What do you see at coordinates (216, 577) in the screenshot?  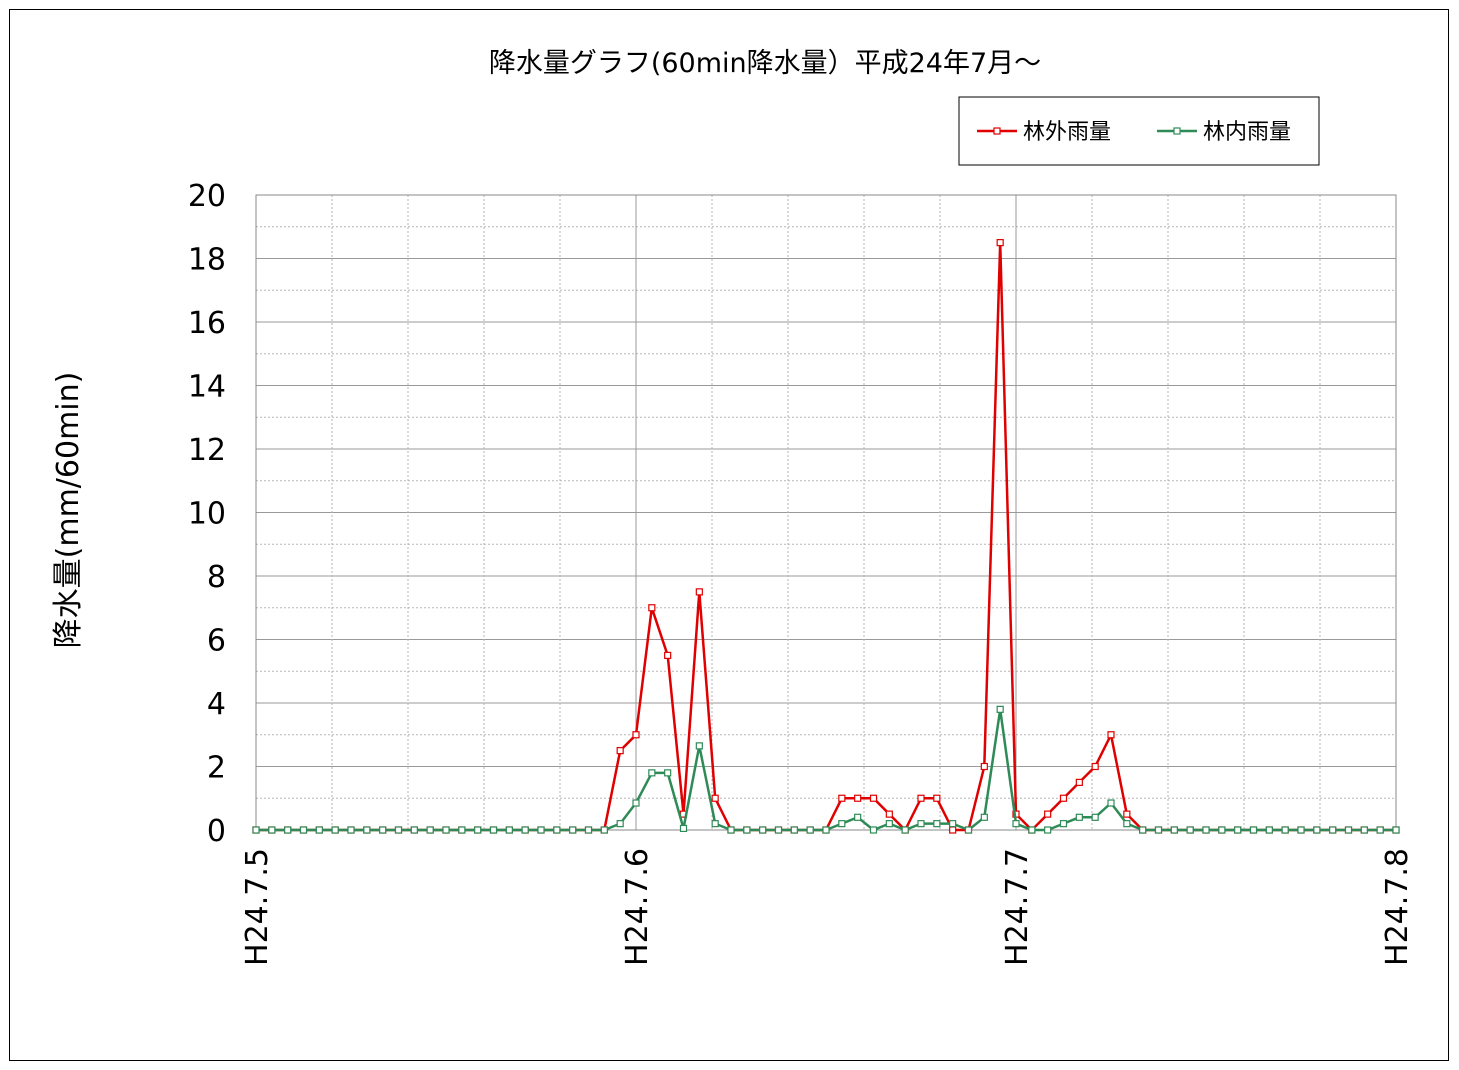 I see `y-tick-label: 8` at bounding box center [216, 577].